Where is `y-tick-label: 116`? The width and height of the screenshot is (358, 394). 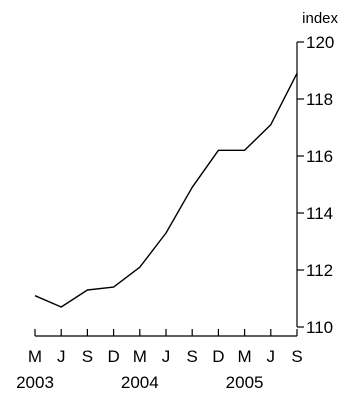
y-tick-label: 116 is located at coordinates (319, 156).